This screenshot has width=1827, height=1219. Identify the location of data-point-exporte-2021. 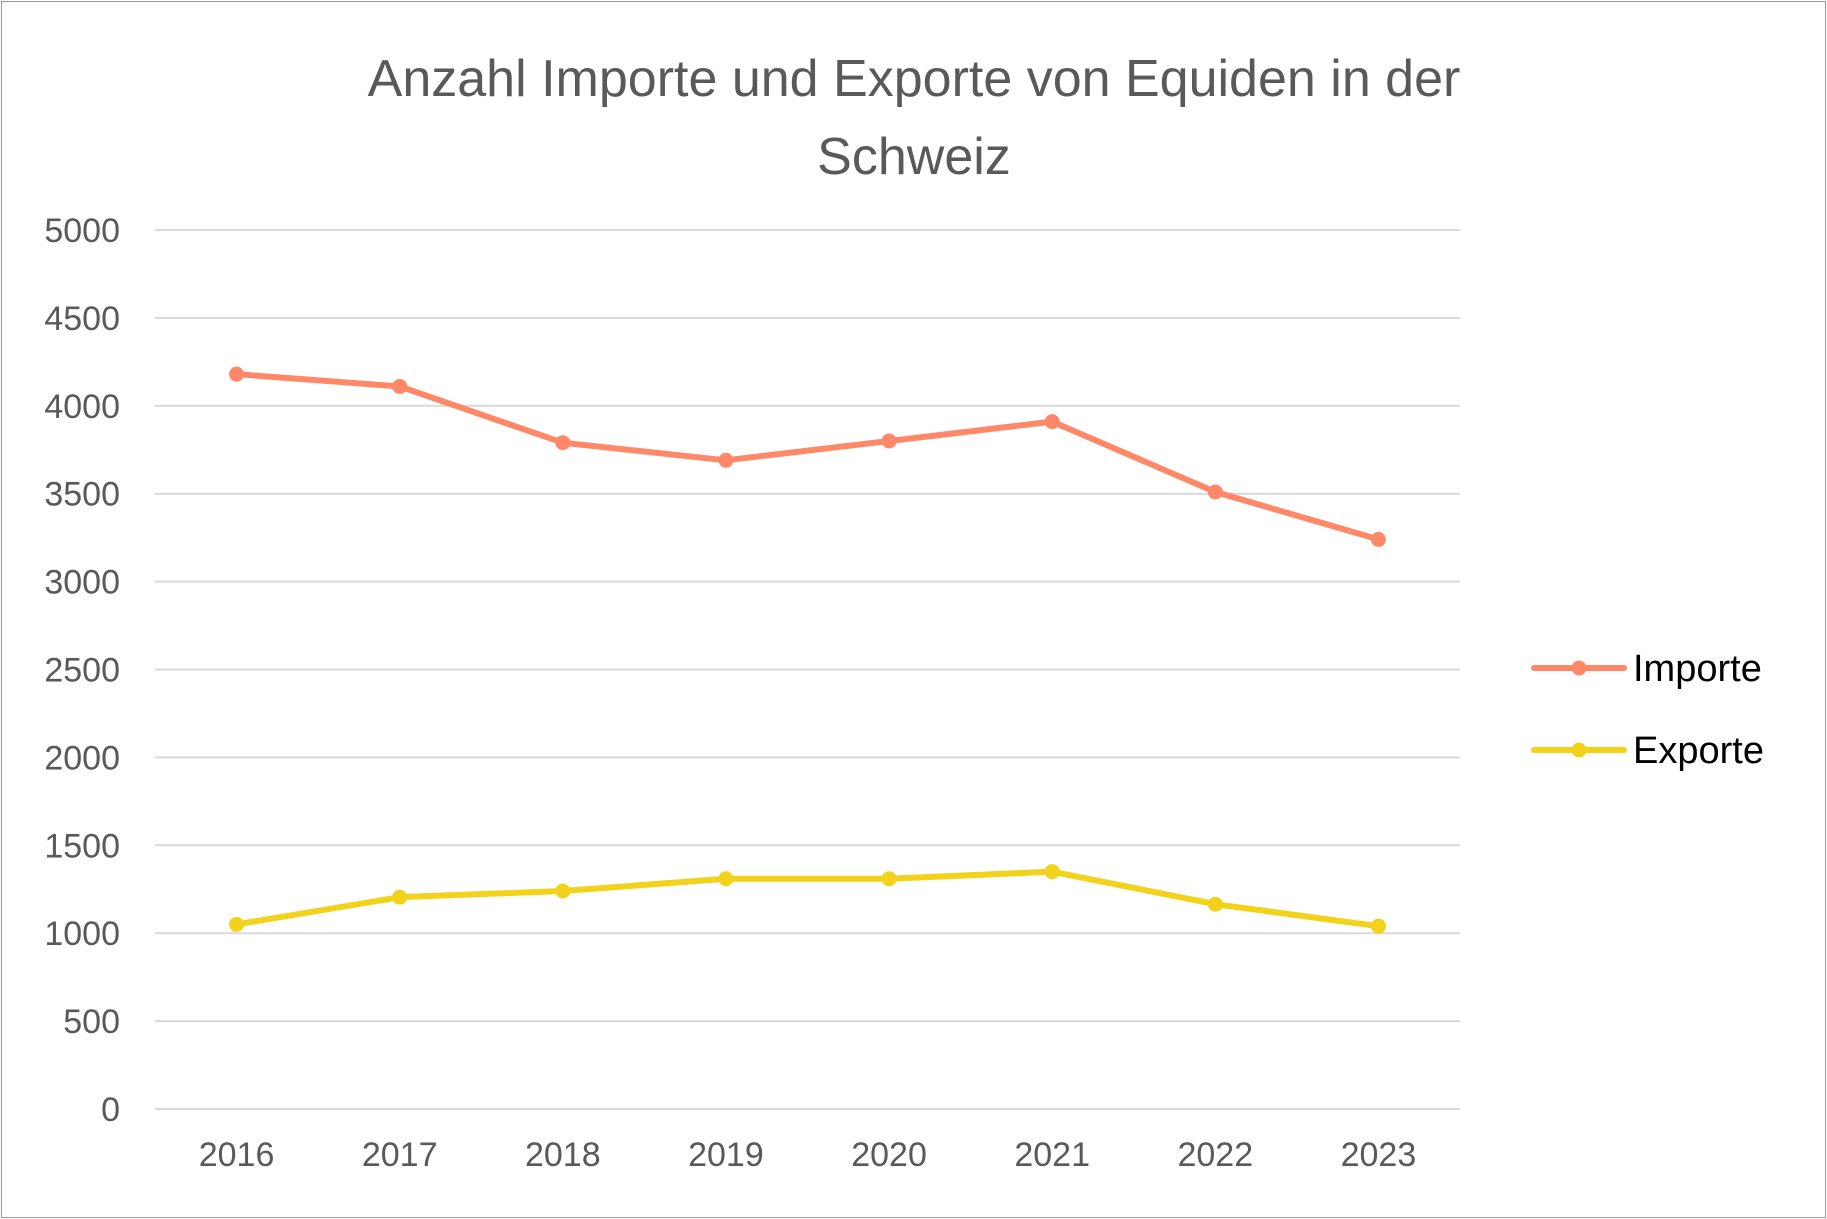
(1052, 872).